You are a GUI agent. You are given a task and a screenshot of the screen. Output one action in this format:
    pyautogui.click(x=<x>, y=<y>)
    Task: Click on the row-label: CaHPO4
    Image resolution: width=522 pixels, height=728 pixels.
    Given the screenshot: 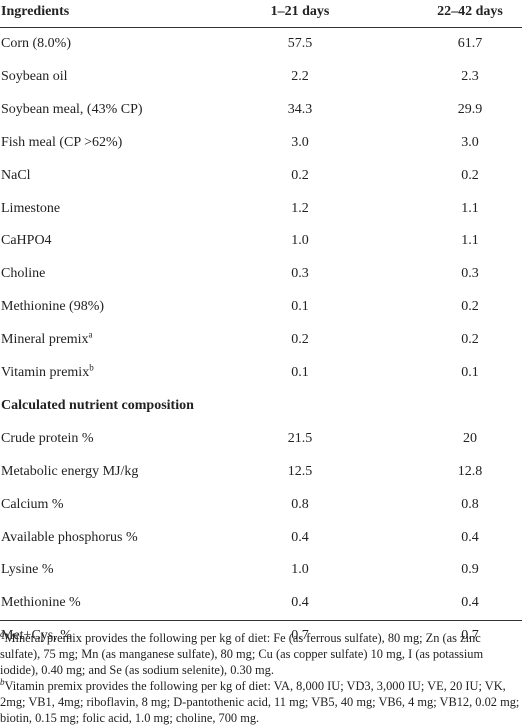 What is the action you would take?
    pyautogui.click(x=26, y=241)
    